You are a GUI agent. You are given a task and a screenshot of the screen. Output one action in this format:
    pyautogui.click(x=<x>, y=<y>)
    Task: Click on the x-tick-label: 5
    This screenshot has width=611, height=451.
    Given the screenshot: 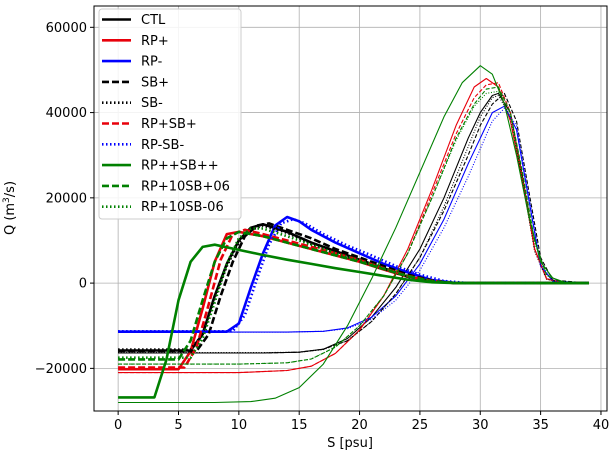 What is the action you would take?
    pyautogui.click(x=178, y=425)
    